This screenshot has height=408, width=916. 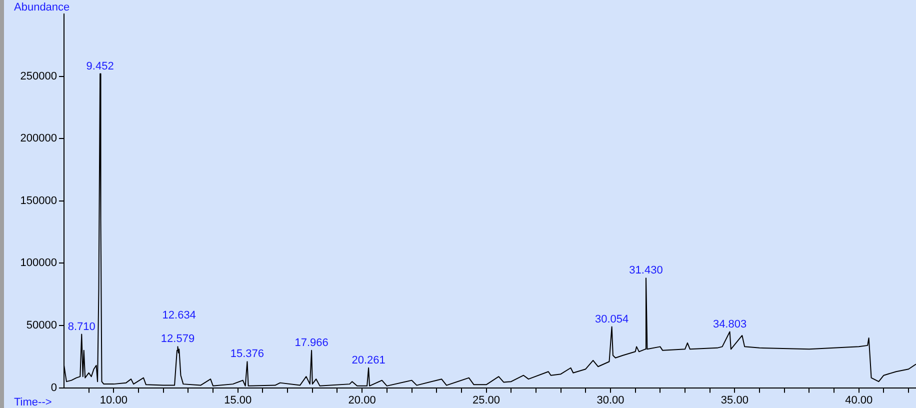 I want to click on x-tick-label: 15.00, so click(x=238, y=400).